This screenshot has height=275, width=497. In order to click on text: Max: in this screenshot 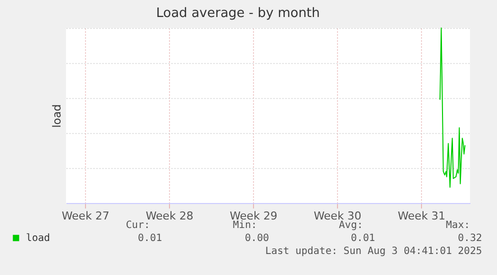, I will do `click(458, 225)`.